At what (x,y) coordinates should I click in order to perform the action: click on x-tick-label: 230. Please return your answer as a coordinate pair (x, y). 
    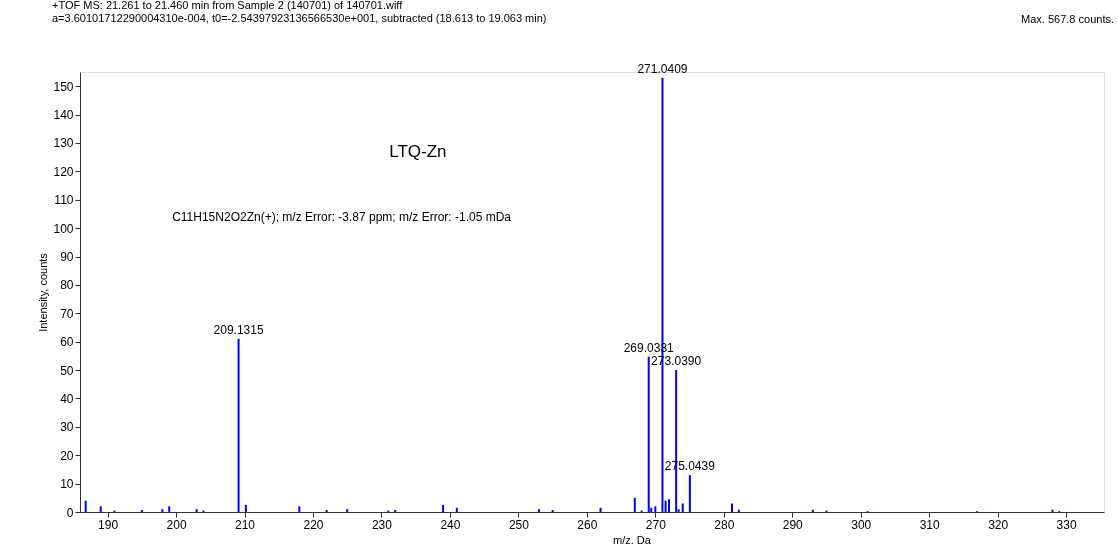
    Looking at the image, I should click on (382, 524).